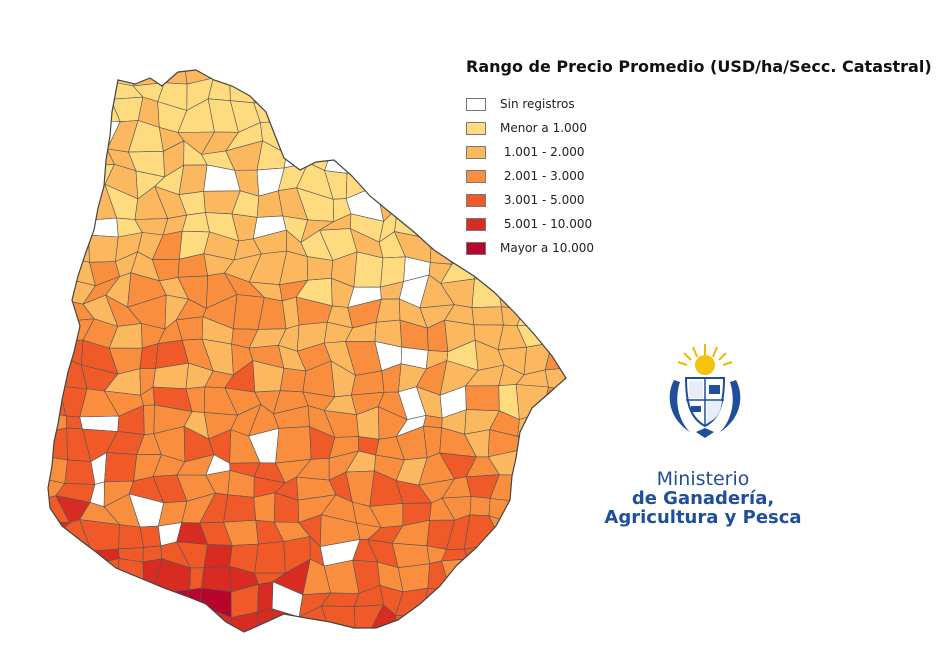 The width and height of the screenshot is (945, 668). I want to click on legend-label: 2.001 - 3.000, so click(542, 176).